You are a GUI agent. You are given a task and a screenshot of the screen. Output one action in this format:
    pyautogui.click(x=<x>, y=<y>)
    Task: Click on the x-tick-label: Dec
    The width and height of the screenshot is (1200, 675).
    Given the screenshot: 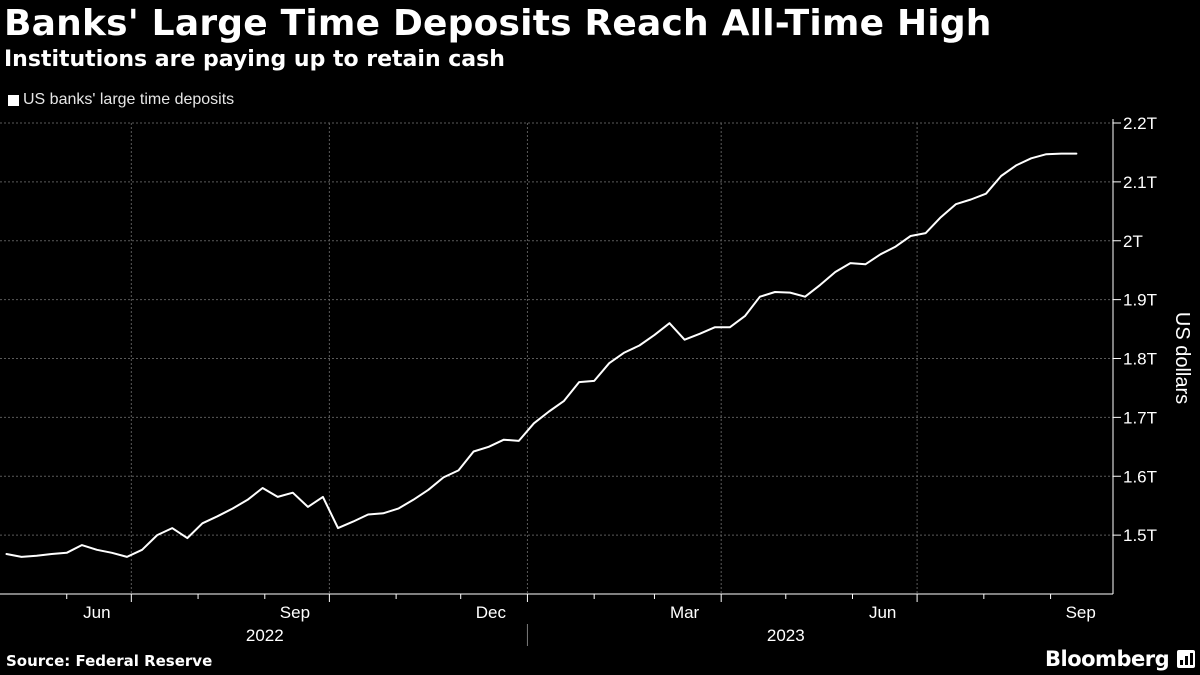 What is the action you would take?
    pyautogui.click(x=491, y=612)
    